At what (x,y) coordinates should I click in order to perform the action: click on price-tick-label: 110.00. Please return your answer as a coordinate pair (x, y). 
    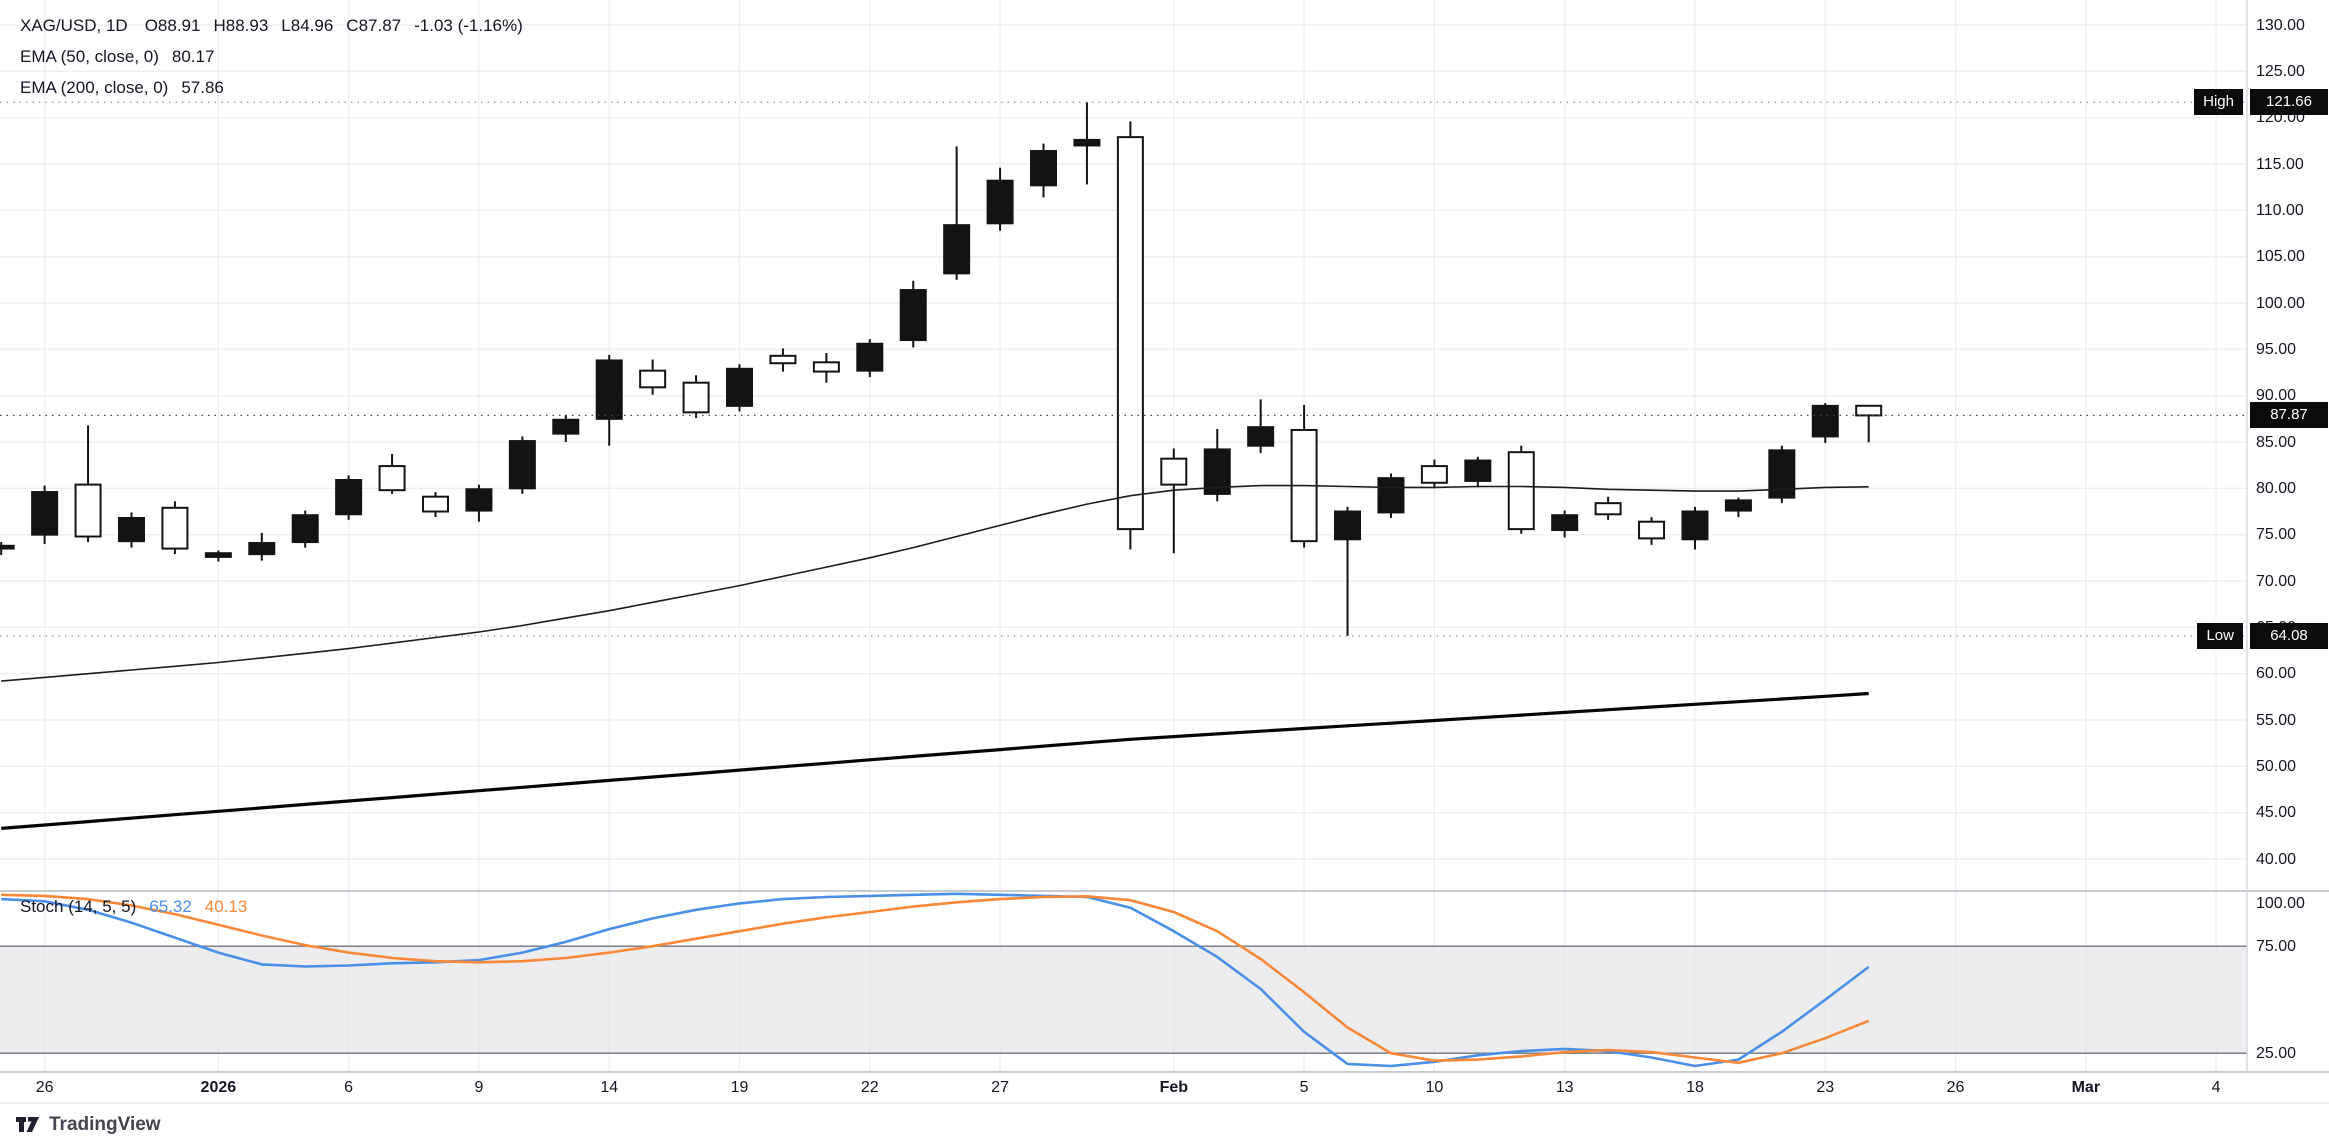
    Looking at the image, I should click on (2280, 210).